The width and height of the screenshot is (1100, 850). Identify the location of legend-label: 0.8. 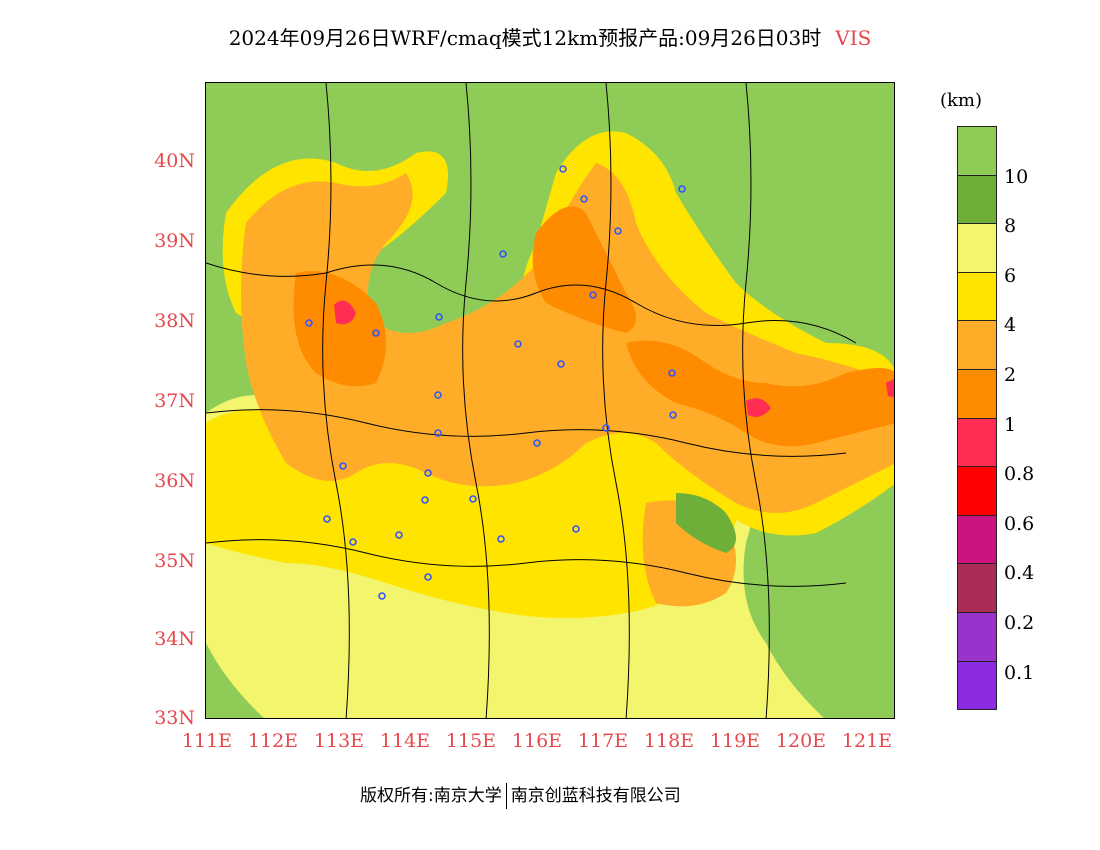
(1019, 474).